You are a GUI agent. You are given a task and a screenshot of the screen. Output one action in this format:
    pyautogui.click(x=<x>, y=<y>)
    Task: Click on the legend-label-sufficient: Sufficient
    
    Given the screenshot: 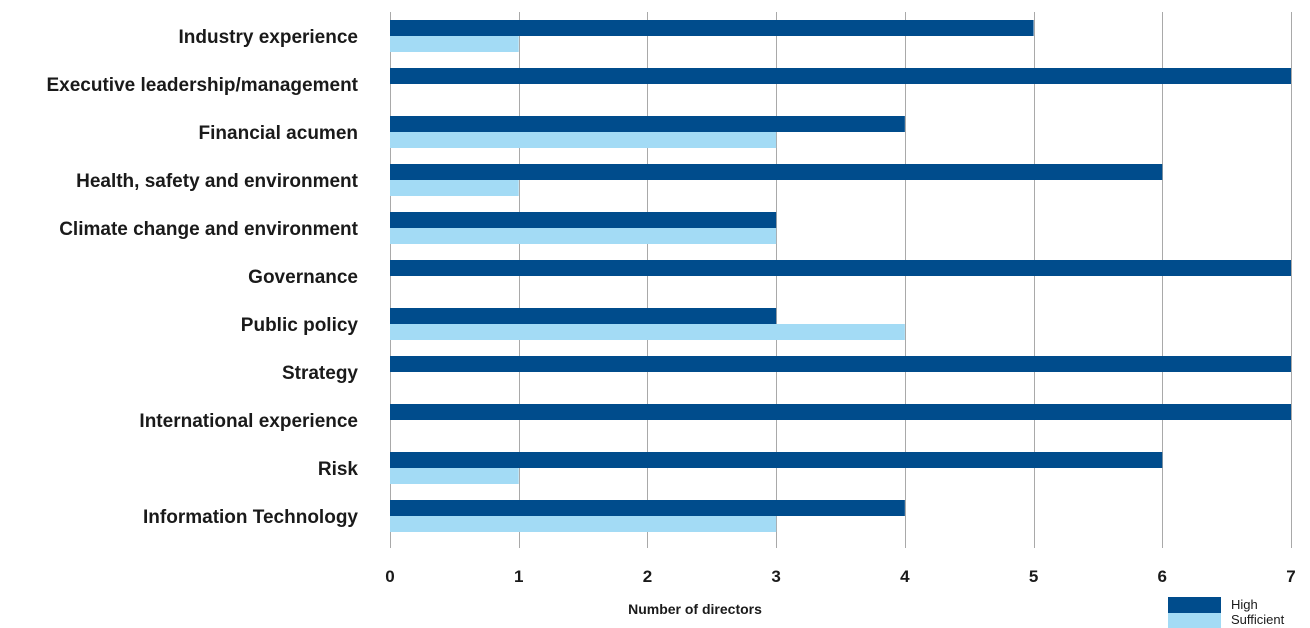 What is the action you would take?
    pyautogui.click(x=1258, y=619)
    